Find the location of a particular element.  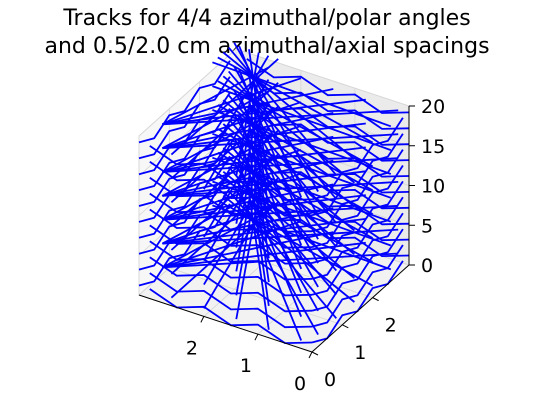

z-tick-label: 20 is located at coordinates (433, 107).